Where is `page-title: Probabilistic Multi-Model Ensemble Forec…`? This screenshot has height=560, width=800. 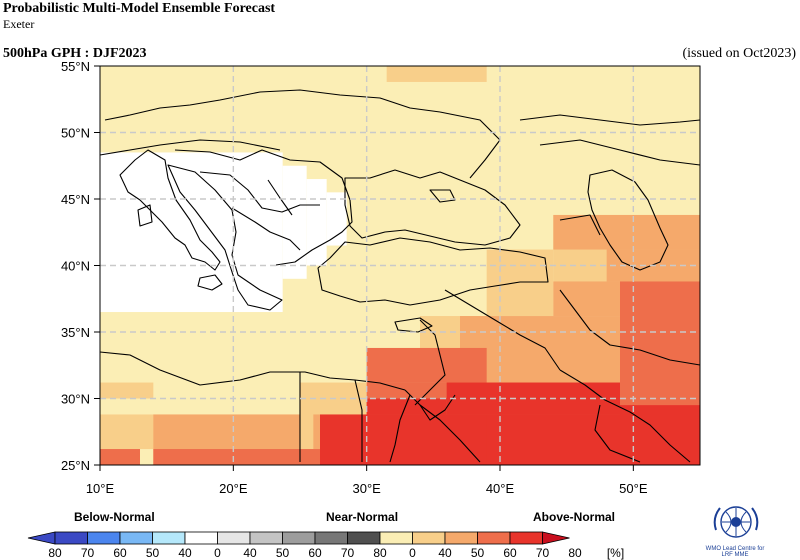
page-title: Probabilistic Multi-Model Ensemble Forec… is located at coordinates (139, 8).